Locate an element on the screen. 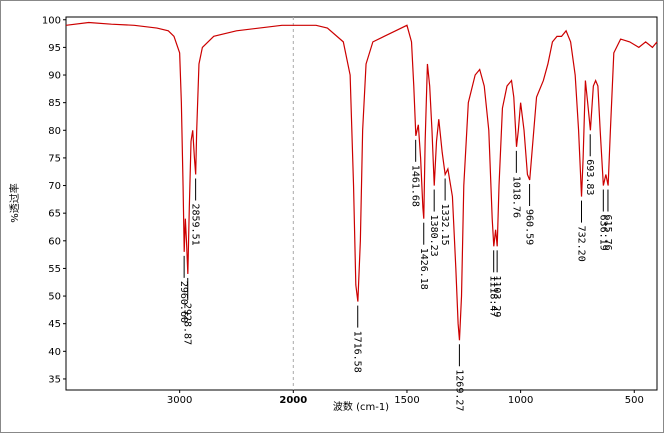 This screenshot has width=664, height=433. peak-label: 693.83 is located at coordinates (589, 177).